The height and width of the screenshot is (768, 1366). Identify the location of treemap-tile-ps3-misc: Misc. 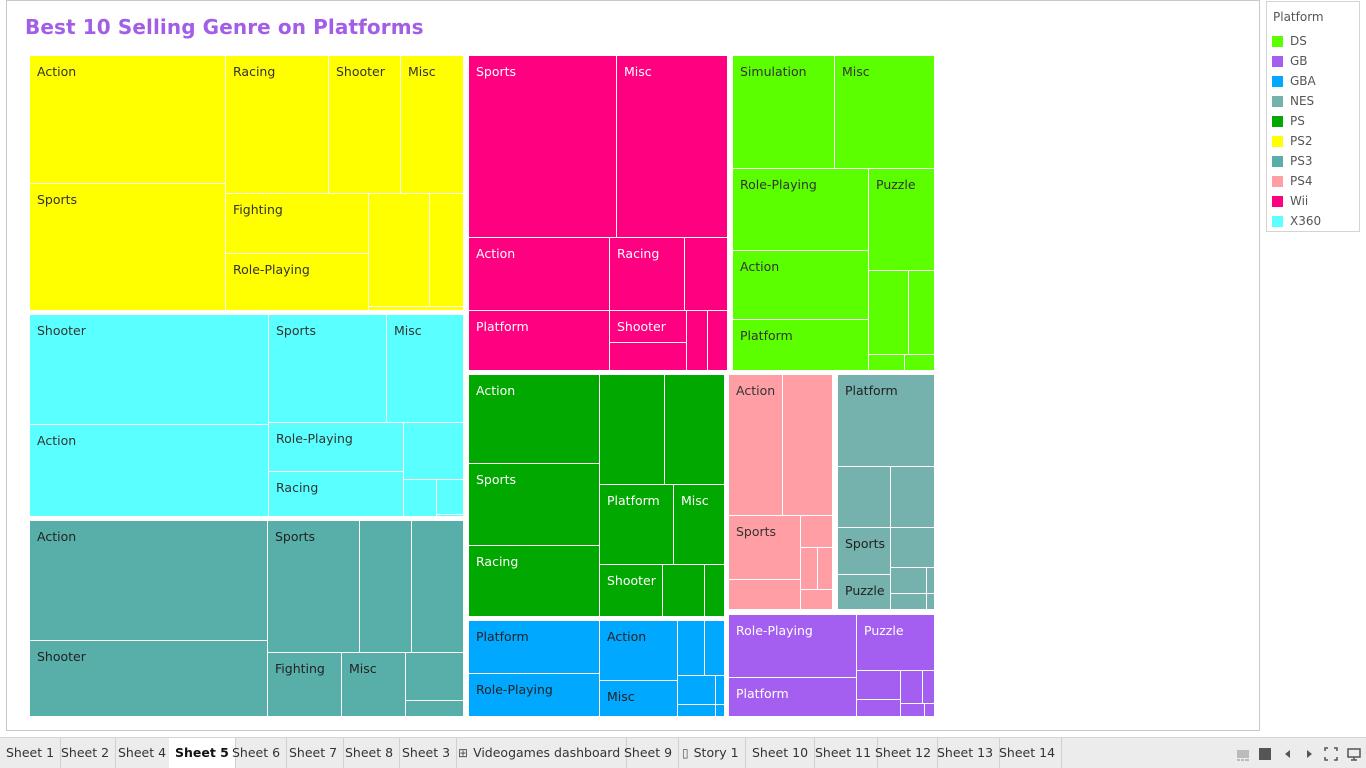
(374, 685).